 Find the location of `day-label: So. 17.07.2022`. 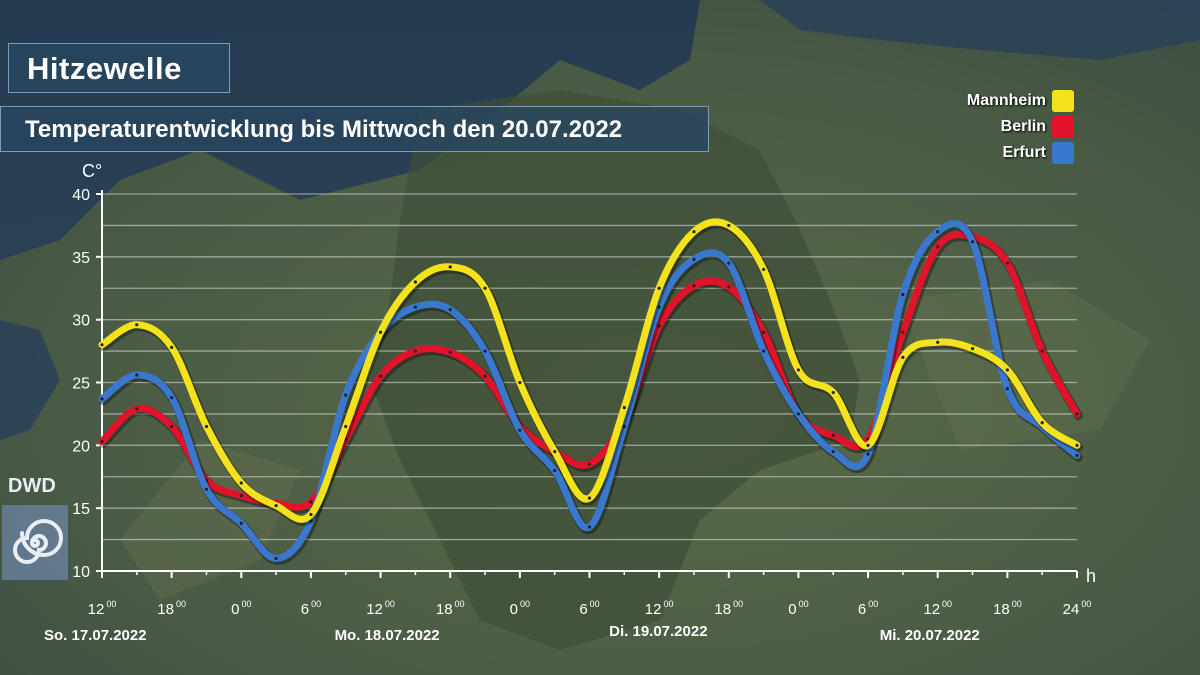

day-label: So. 17.07.2022 is located at coordinates (95, 635).